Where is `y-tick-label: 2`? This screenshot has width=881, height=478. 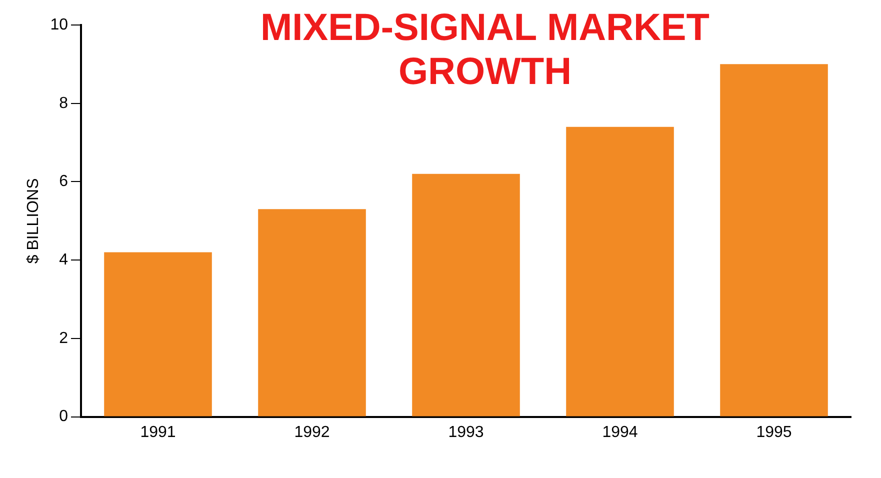 y-tick-label: 2 is located at coordinates (63, 338).